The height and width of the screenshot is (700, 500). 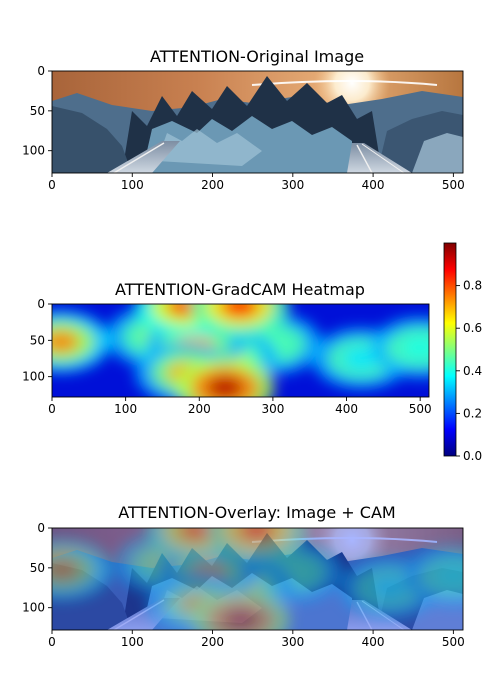 I want to click on colorbar: 0.0 0.2 0.4 0.6 0.8, so click(x=462, y=352).